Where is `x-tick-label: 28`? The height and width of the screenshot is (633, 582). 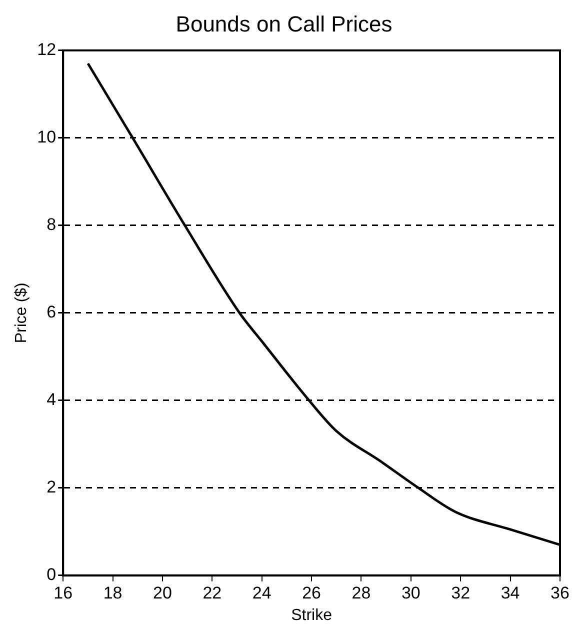
x-tick-label: 28 is located at coordinates (361, 592).